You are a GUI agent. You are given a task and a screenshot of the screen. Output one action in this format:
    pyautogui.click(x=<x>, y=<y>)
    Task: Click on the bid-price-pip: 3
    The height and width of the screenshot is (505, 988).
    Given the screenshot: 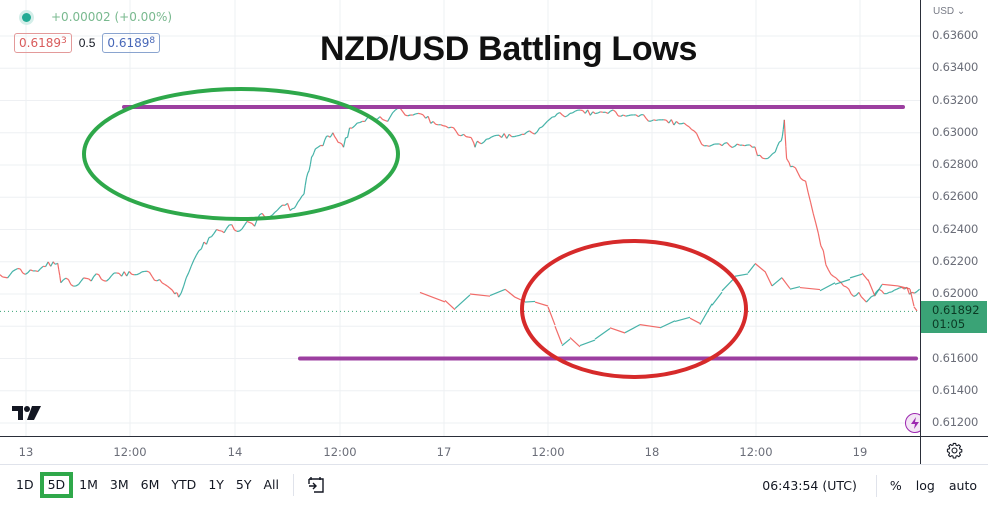 What is the action you would take?
    pyautogui.click(x=64, y=41)
    